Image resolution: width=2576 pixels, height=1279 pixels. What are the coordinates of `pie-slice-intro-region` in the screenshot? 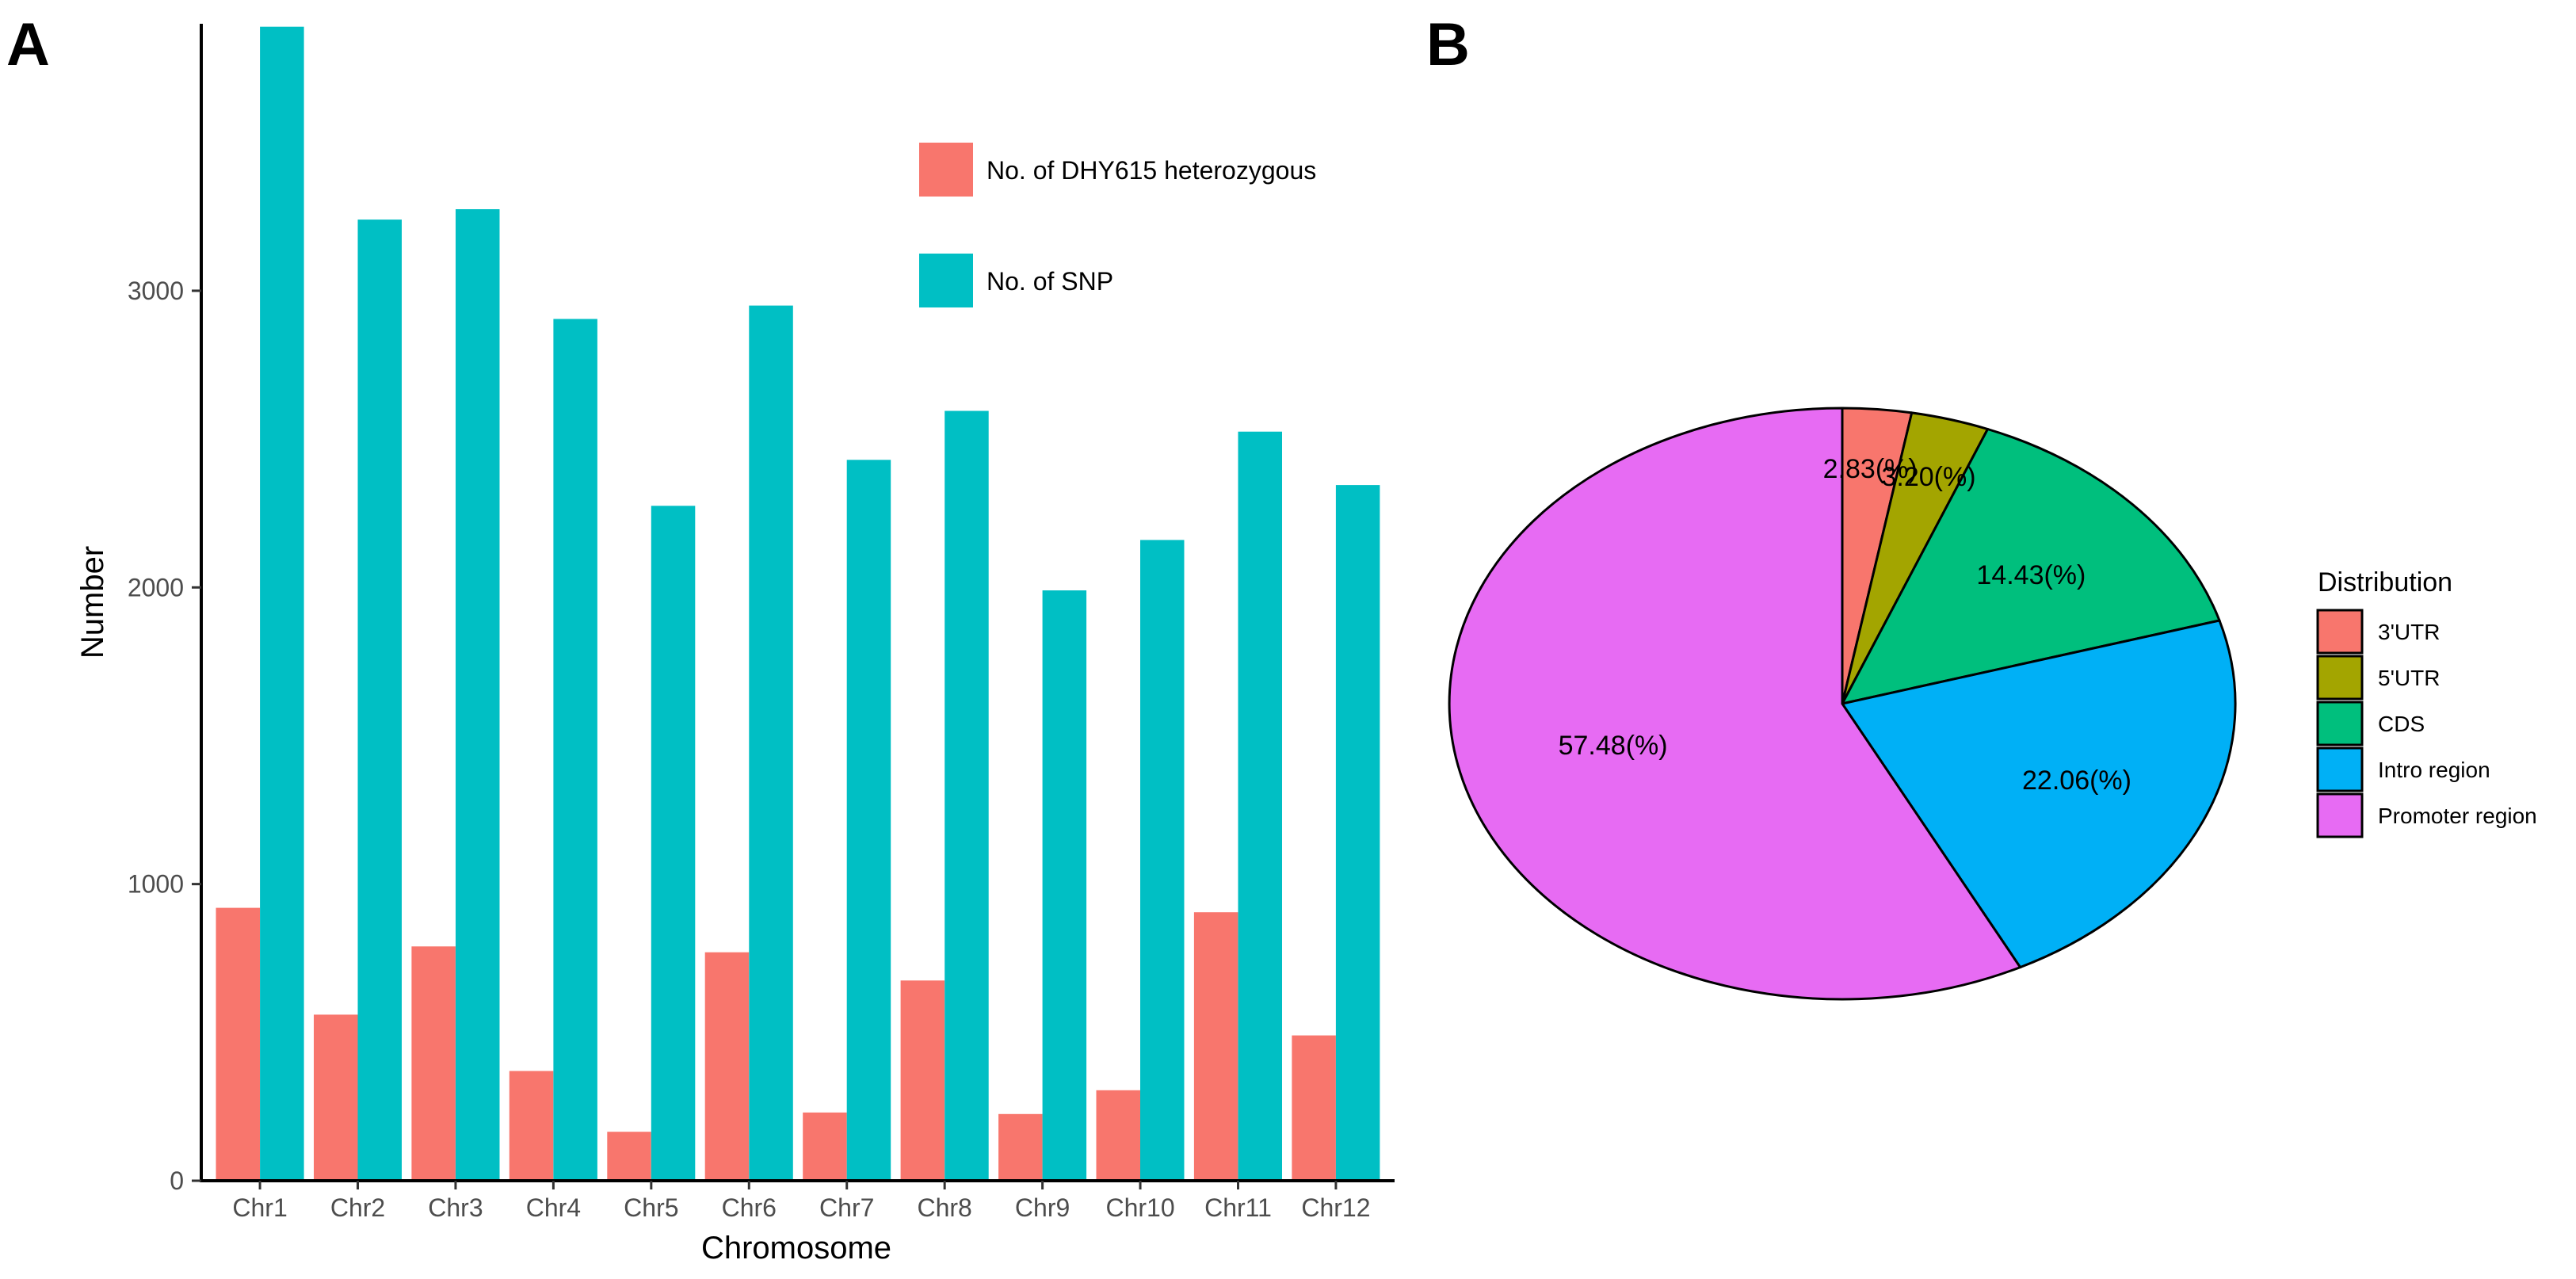 It's located at (2038, 794).